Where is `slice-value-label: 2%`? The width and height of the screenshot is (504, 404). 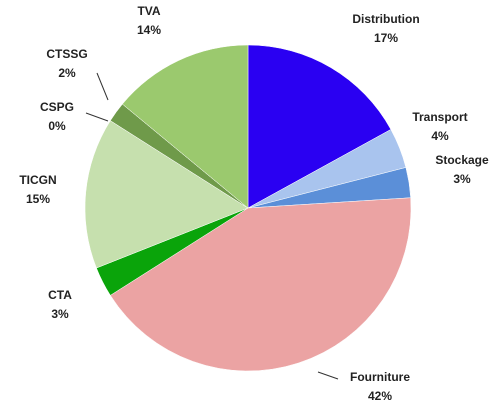
slice-value-label: 2% is located at coordinates (67, 73).